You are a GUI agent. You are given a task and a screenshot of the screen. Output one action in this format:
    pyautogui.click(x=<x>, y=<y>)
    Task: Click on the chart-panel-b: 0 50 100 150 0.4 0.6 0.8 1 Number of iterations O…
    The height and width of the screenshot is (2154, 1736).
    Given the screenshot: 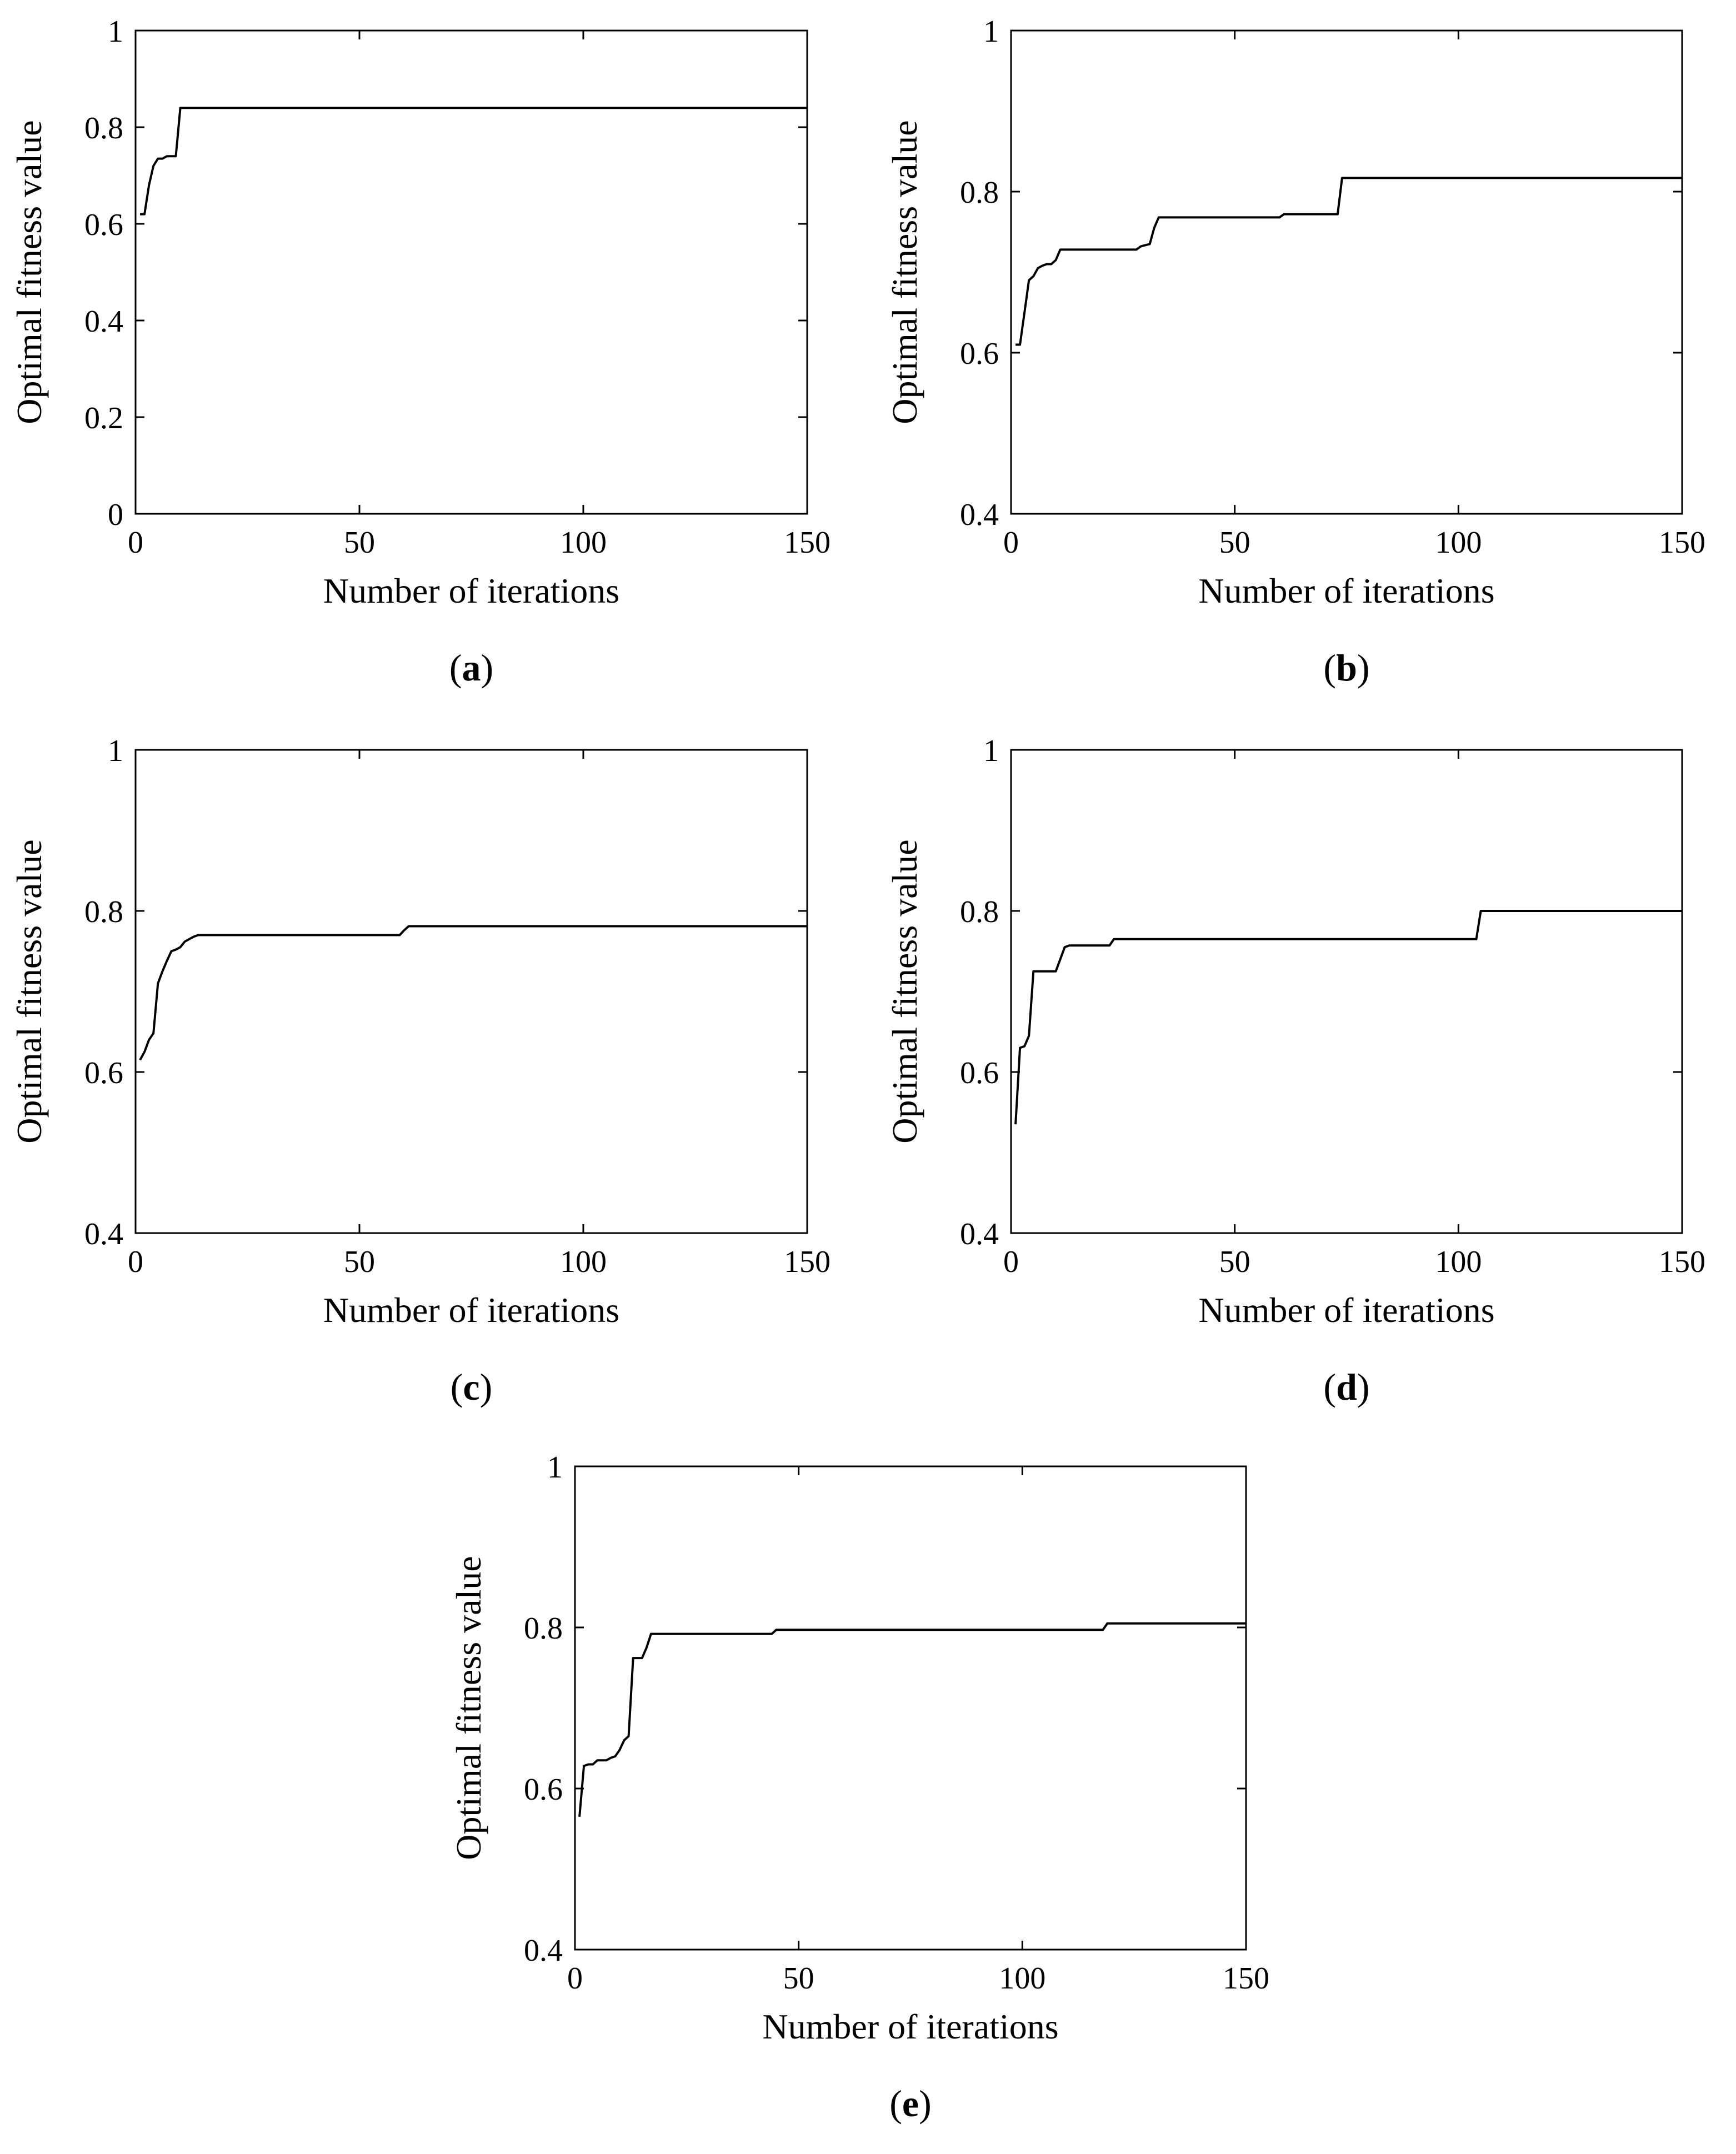 What is the action you would take?
    pyautogui.click(x=1295, y=351)
    